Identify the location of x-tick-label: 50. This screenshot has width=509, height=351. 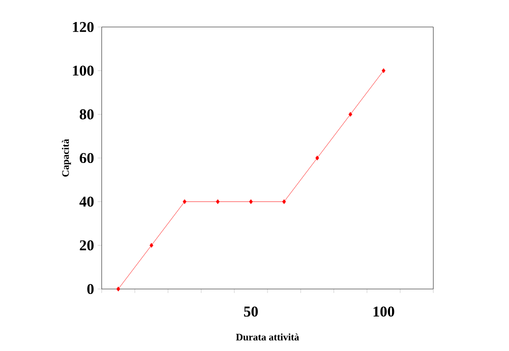
(251, 311).